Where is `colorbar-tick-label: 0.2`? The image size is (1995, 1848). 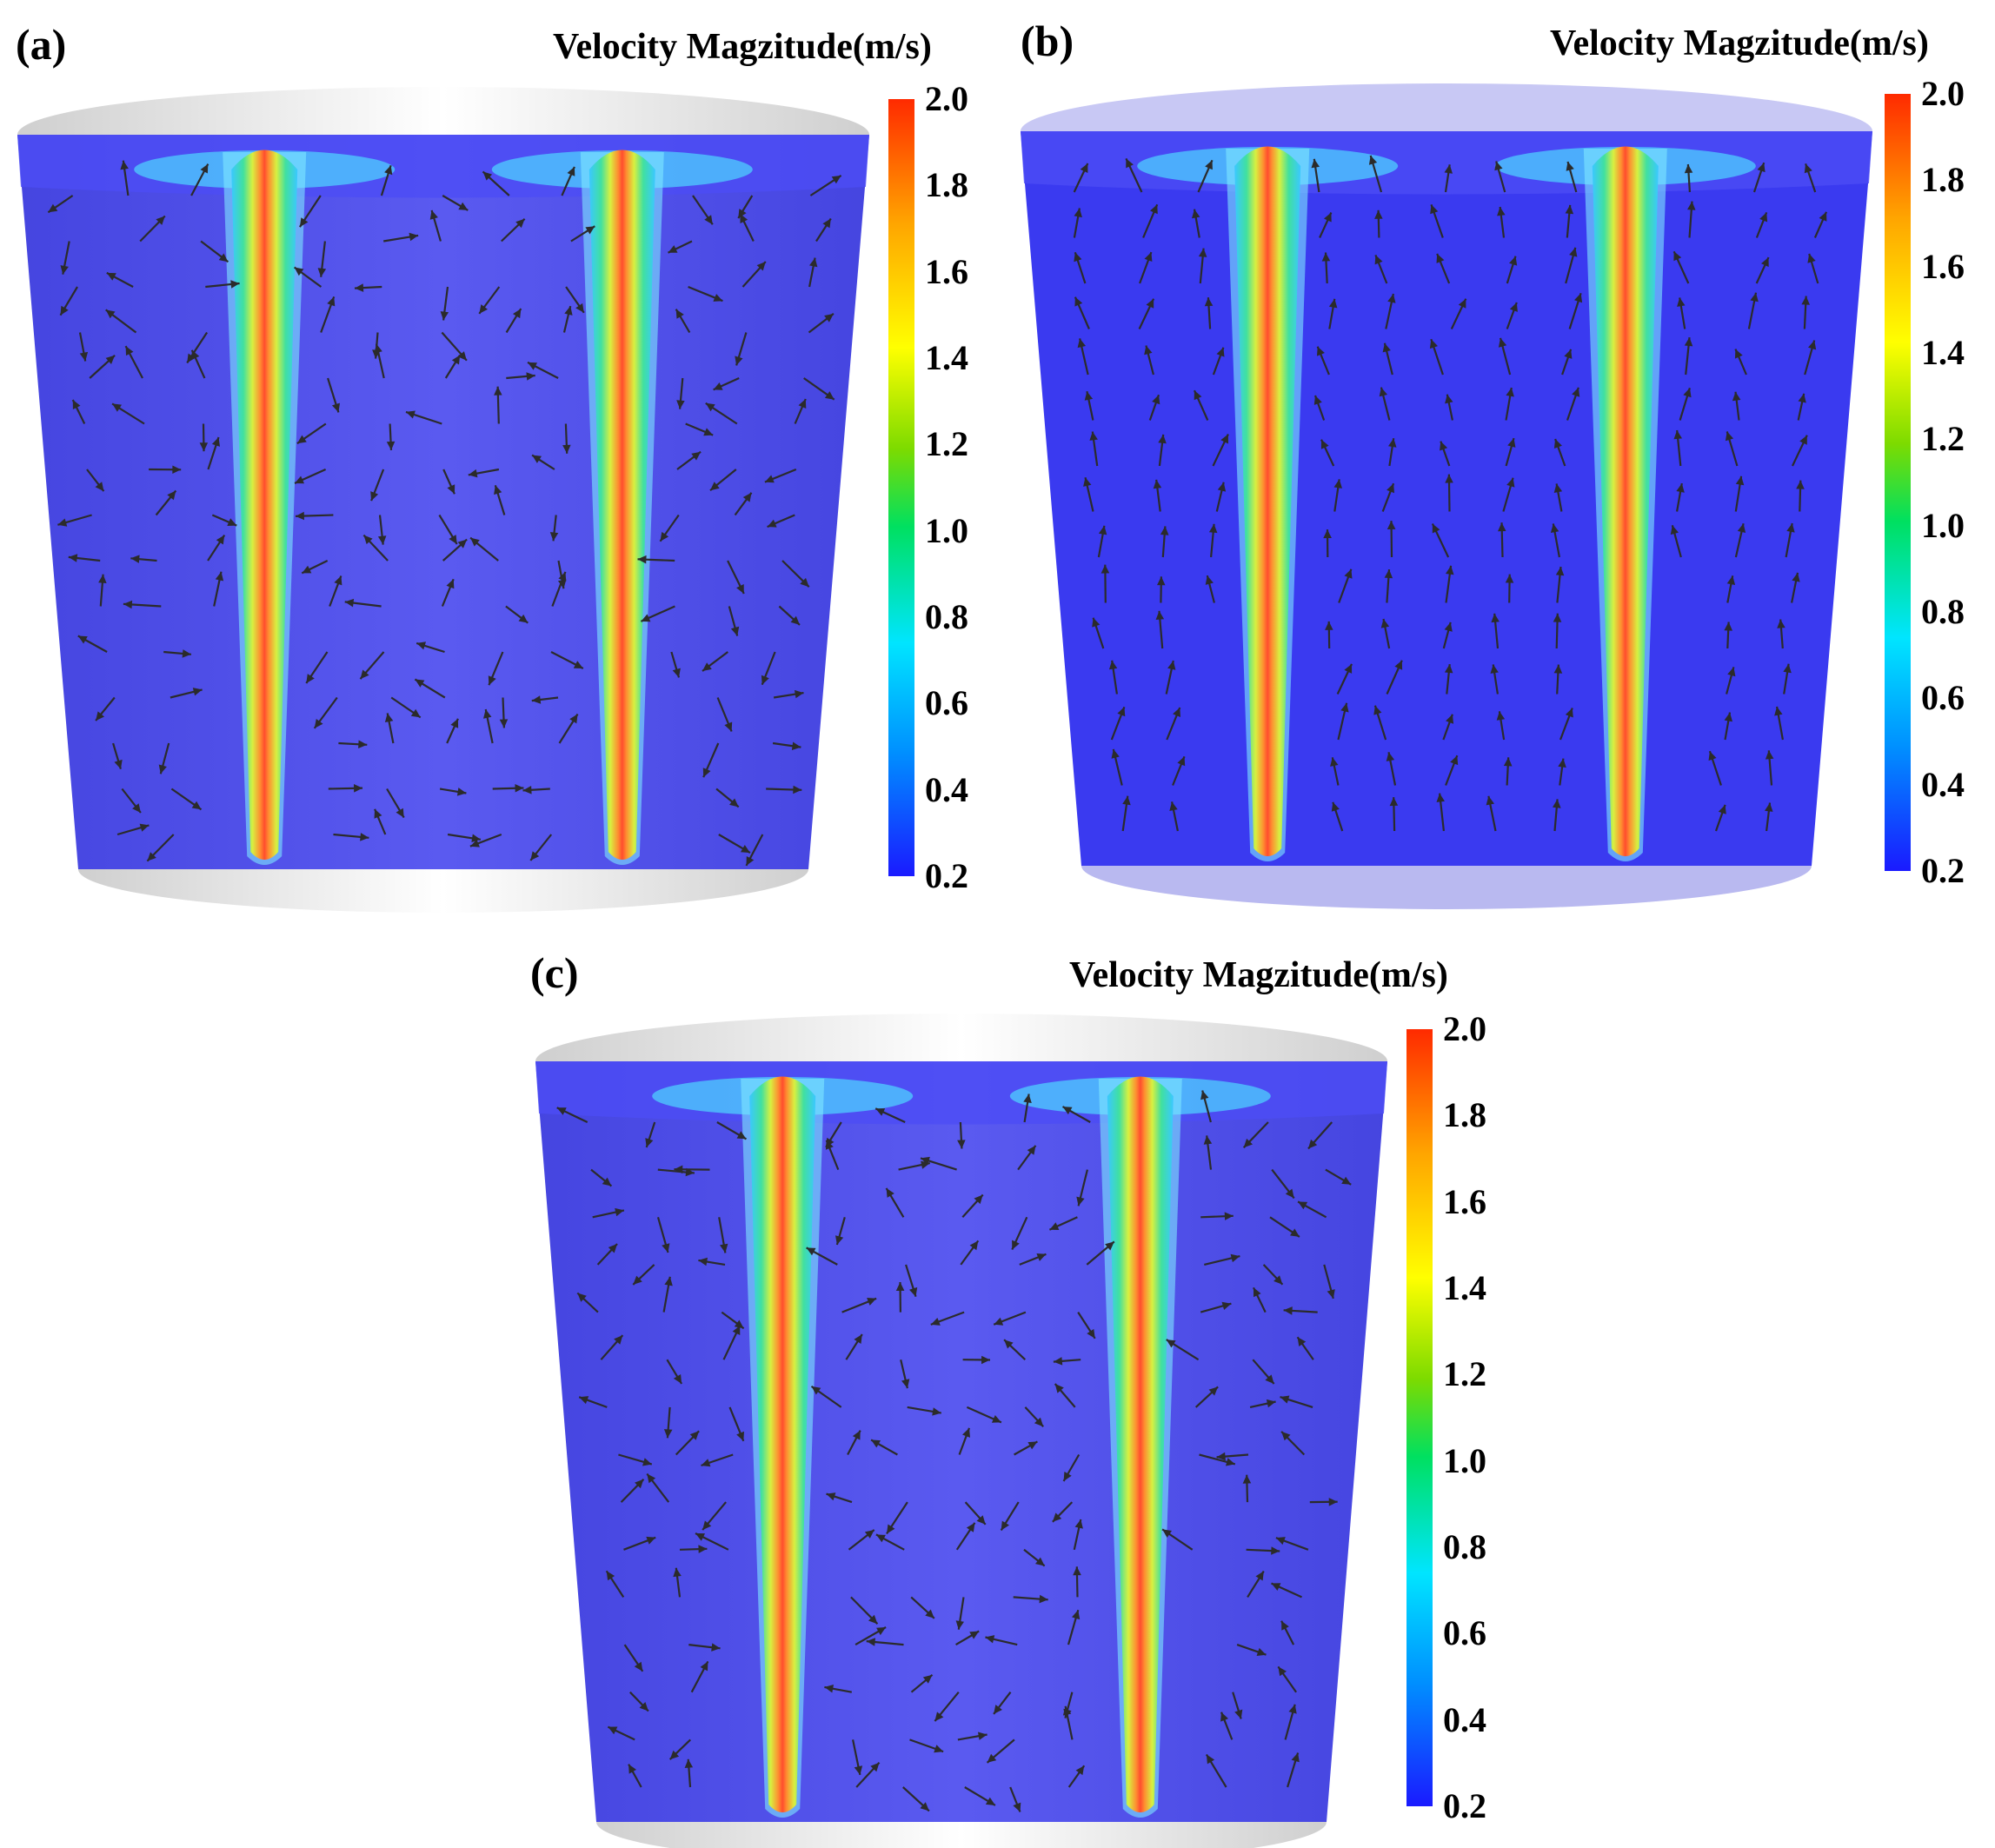 colorbar-tick-label: 0.2 is located at coordinates (1943, 870).